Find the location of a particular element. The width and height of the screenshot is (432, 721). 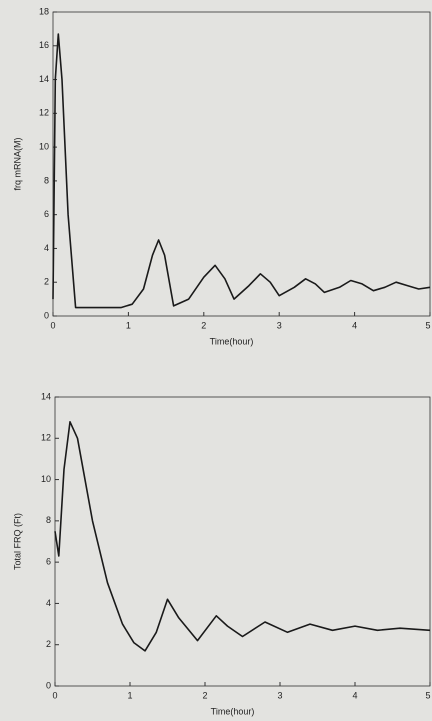

y-axis-label: frq mRNA(M) is located at coordinates (17, 164).